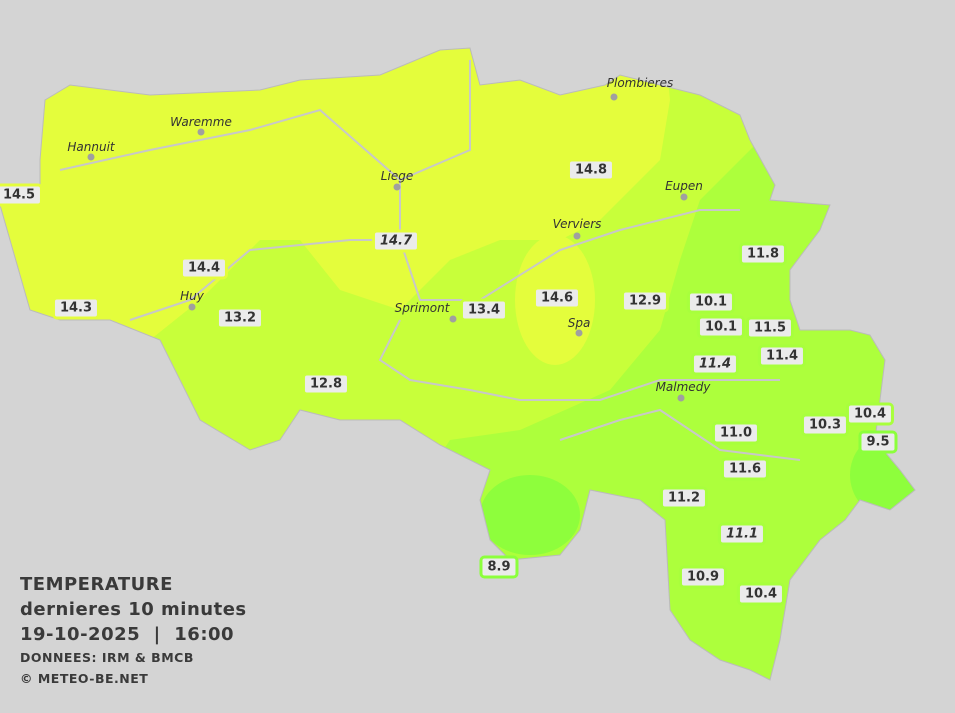 This screenshot has height=713, width=955. I want to click on town-spa: Spa, so click(579, 323).